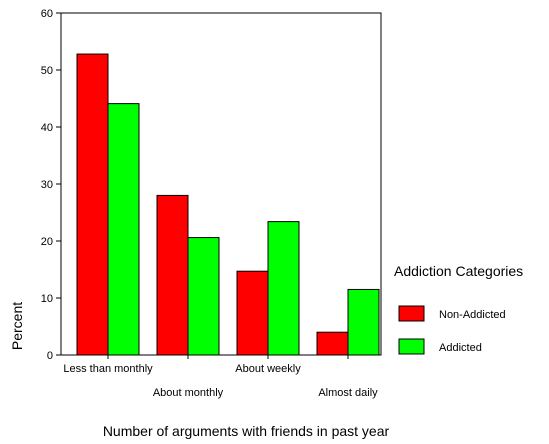 This screenshot has width=549, height=444. Describe the element at coordinates (50, 356) in the screenshot. I see `y-tick-label: 0` at that location.